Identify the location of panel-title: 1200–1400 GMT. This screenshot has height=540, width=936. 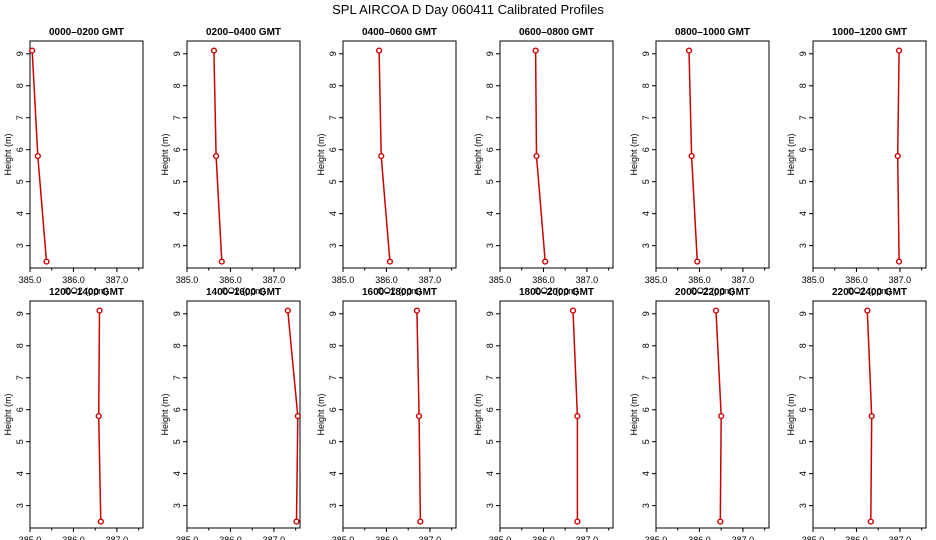
(86, 292).